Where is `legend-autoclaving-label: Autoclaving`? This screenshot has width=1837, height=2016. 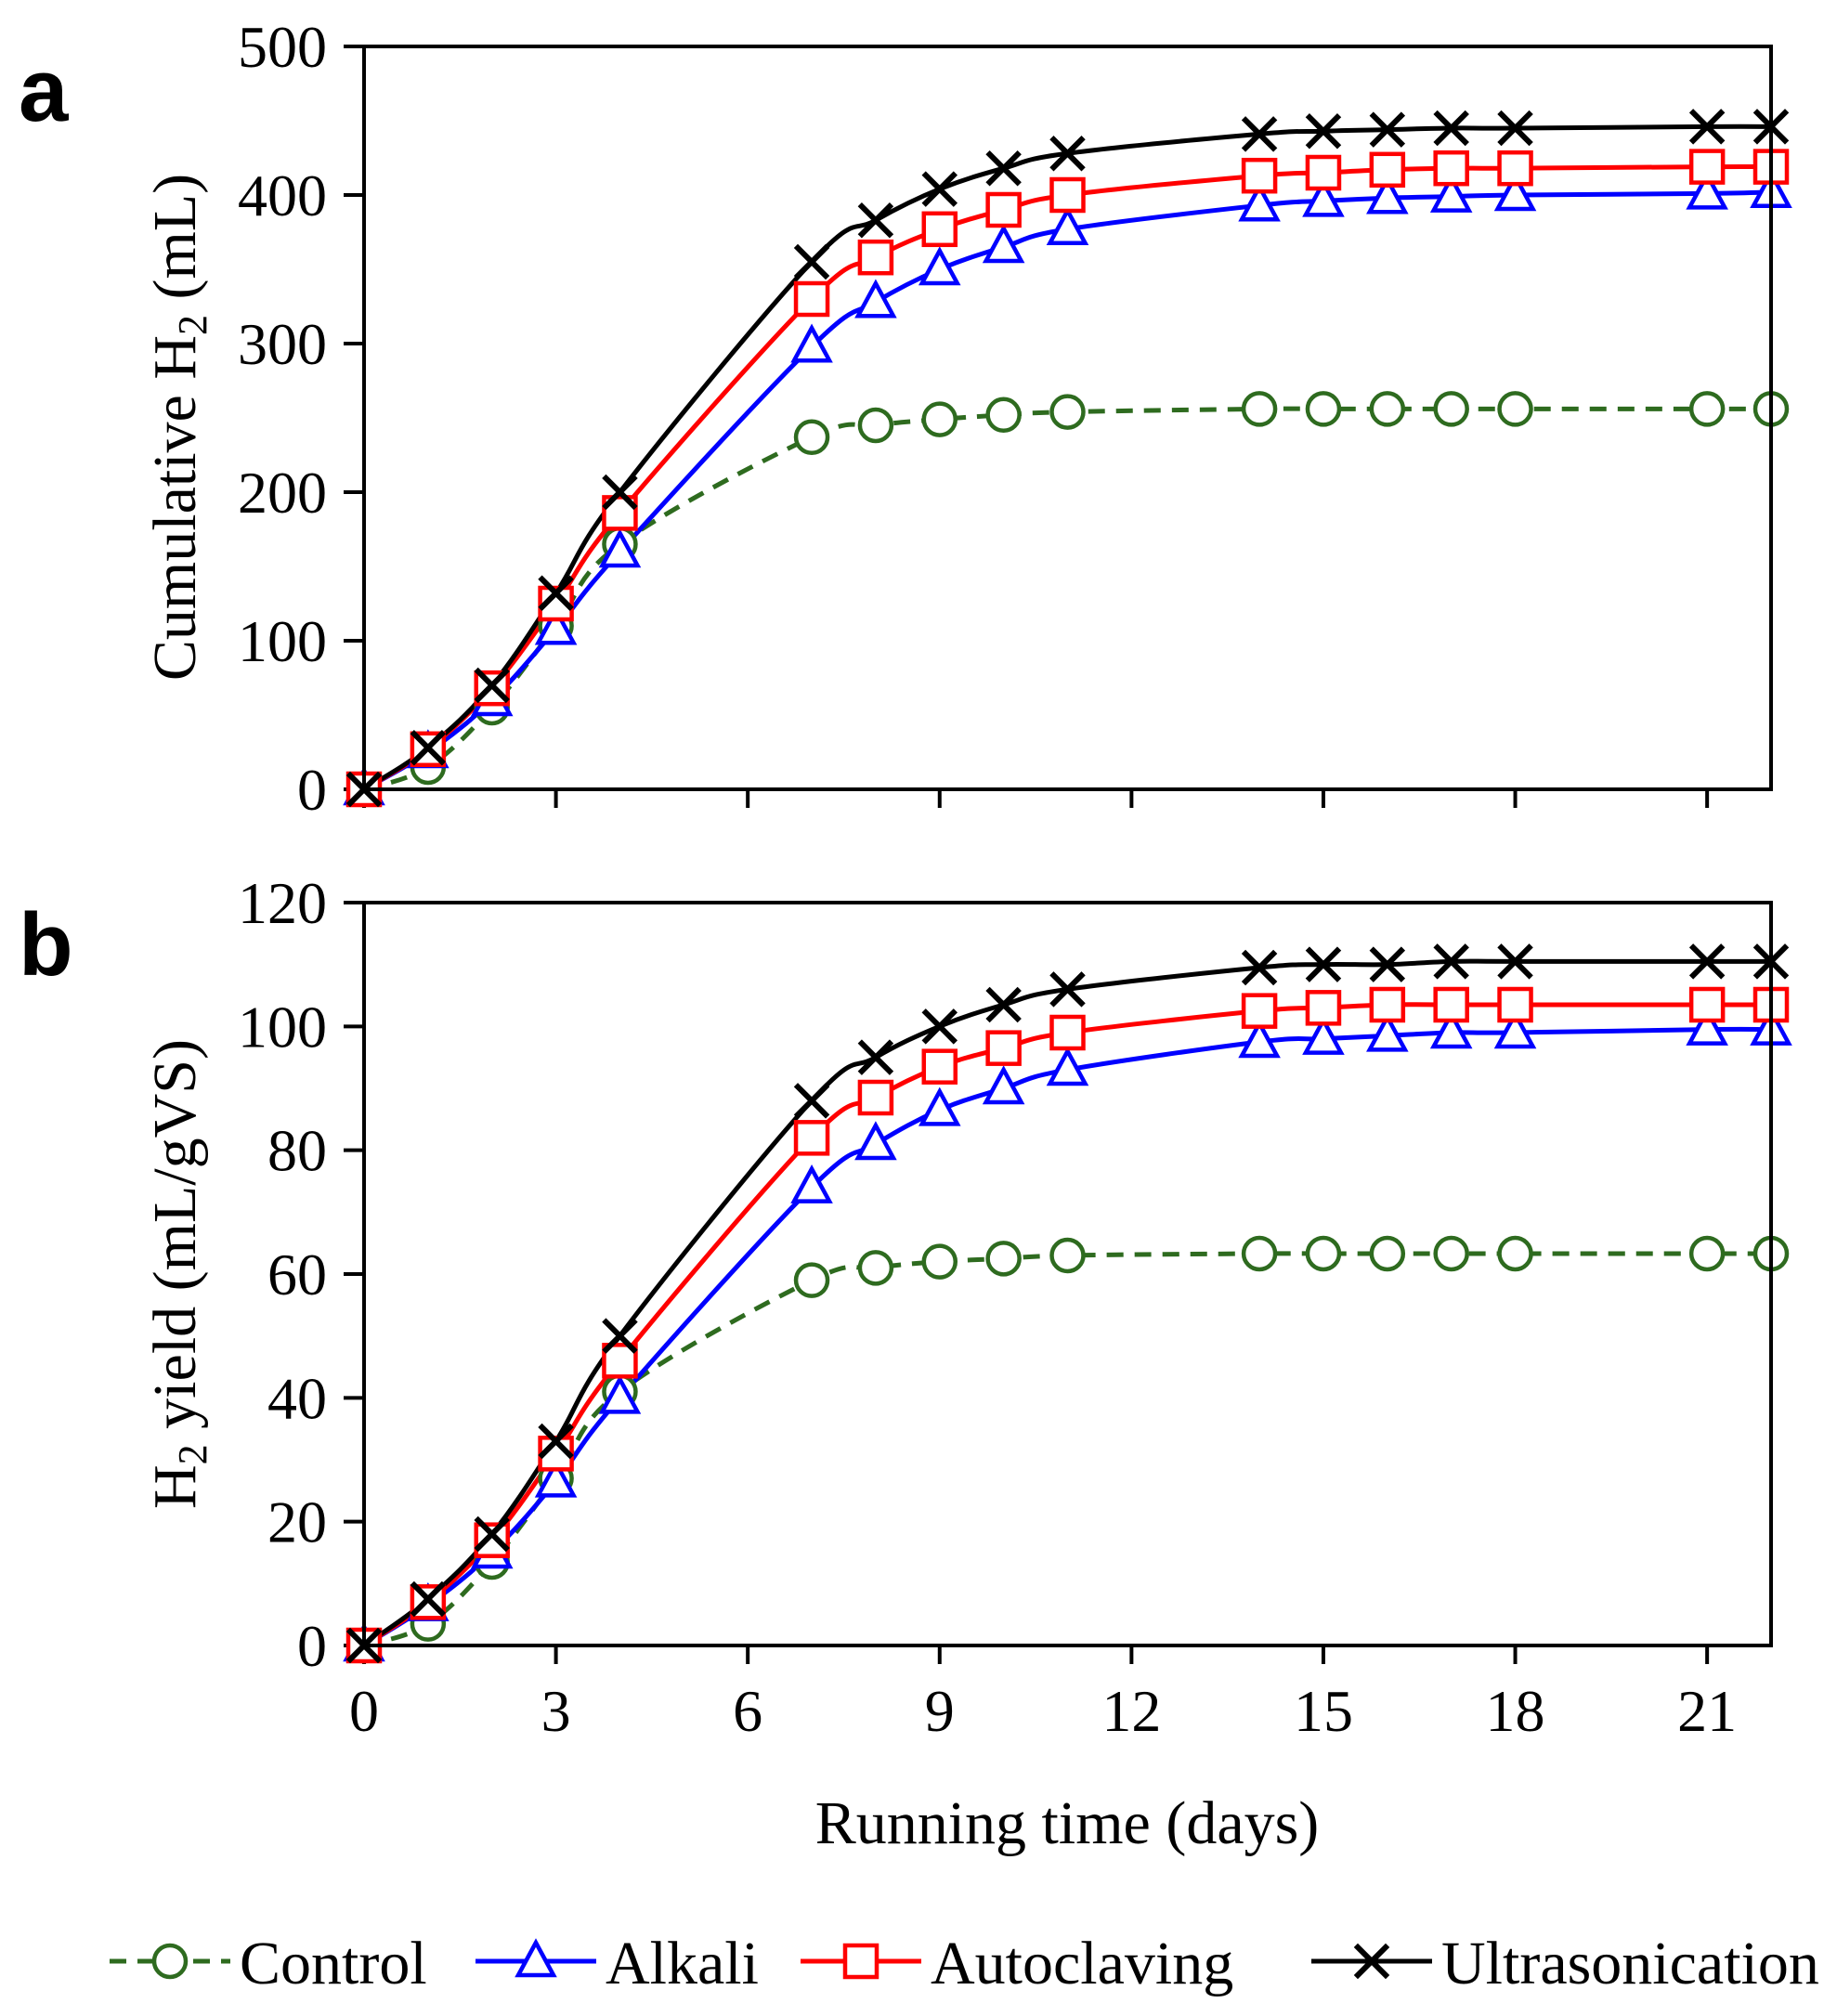
legend-autoclaving-label: Autoclaving is located at coordinates (1082, 1964).